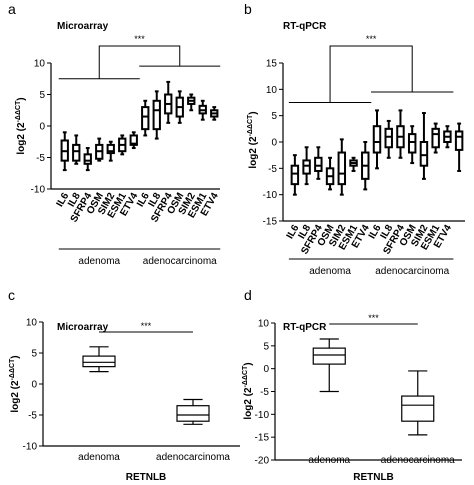 The image size is (474, 485). I want to click on y-tick-label: -15, so click(270, 222).